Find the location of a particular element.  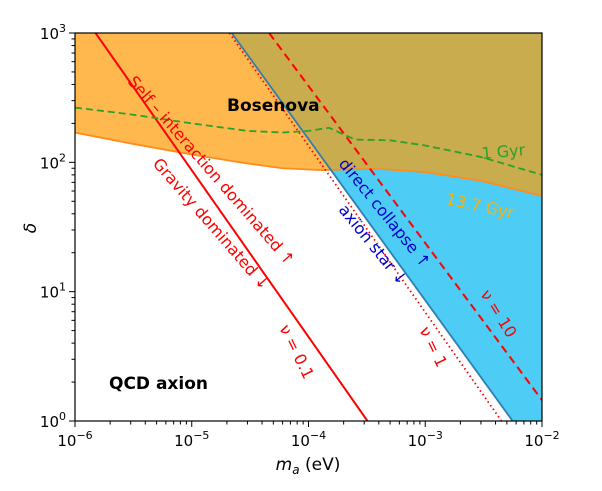

bosenova-boundary-line is located at coordinates (308, 164).